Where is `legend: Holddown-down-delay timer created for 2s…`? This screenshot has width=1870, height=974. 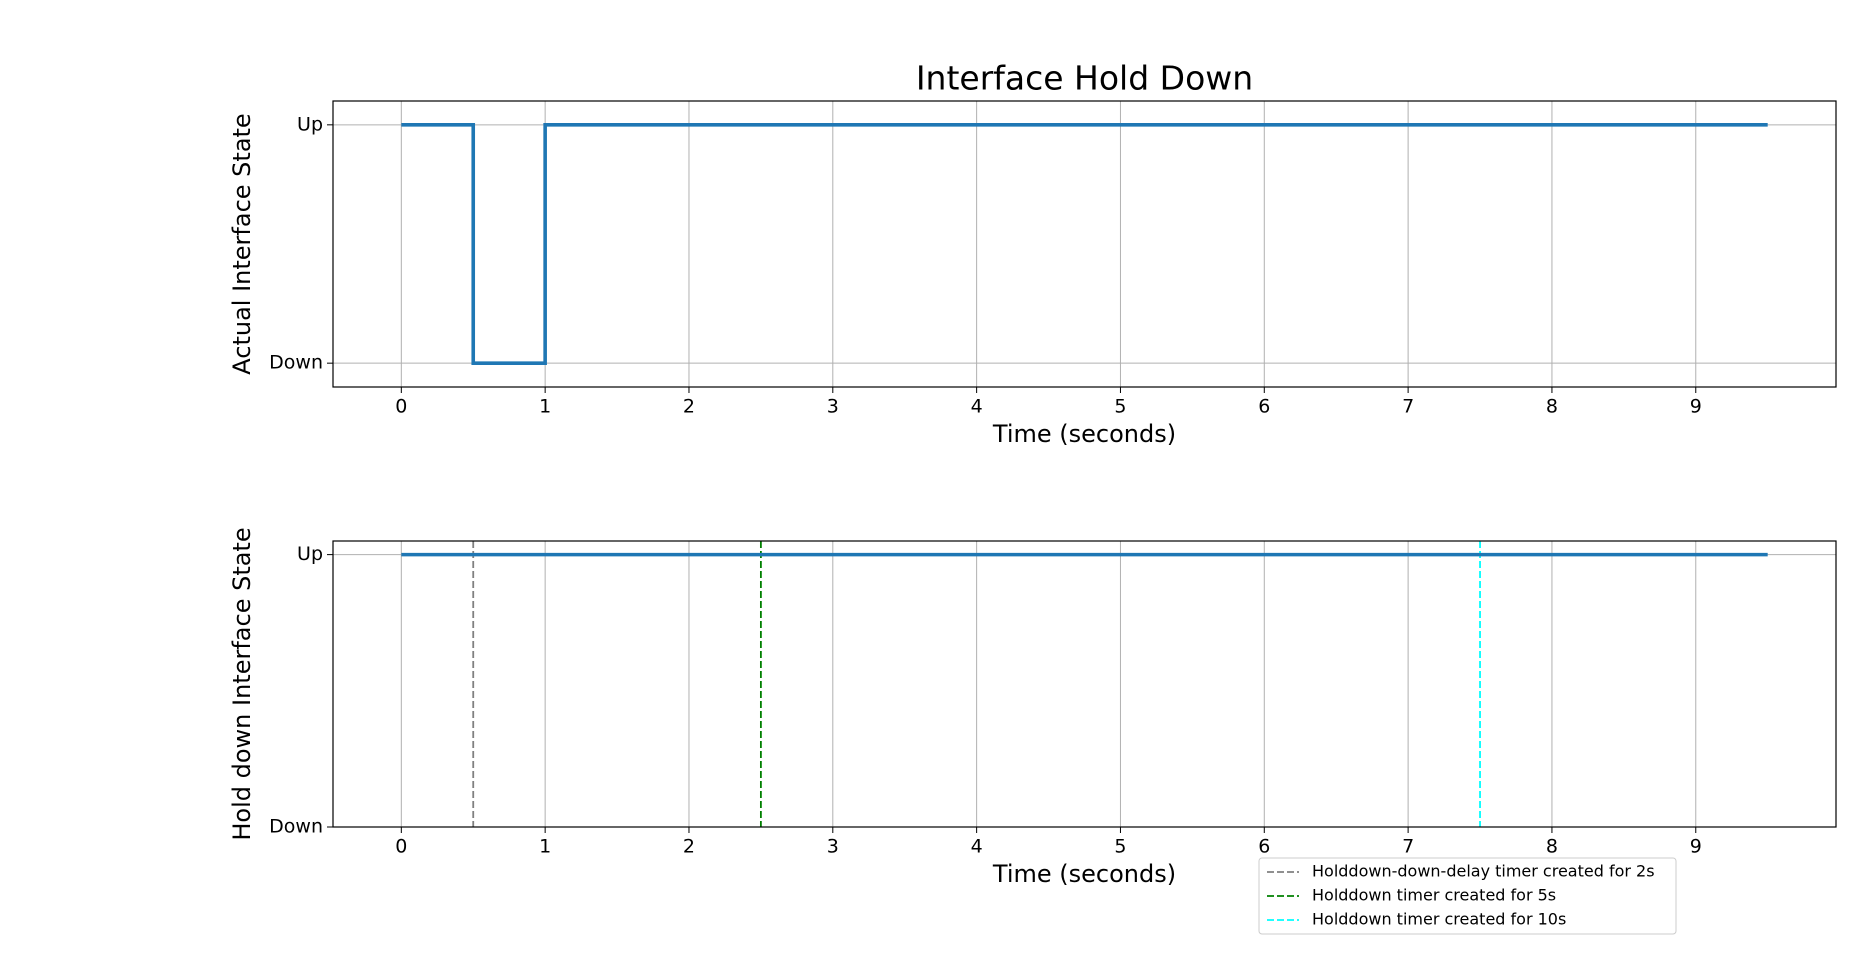
legend: Holddown-down-delay timer created for 2s… is located at coordinates (1467, 896).